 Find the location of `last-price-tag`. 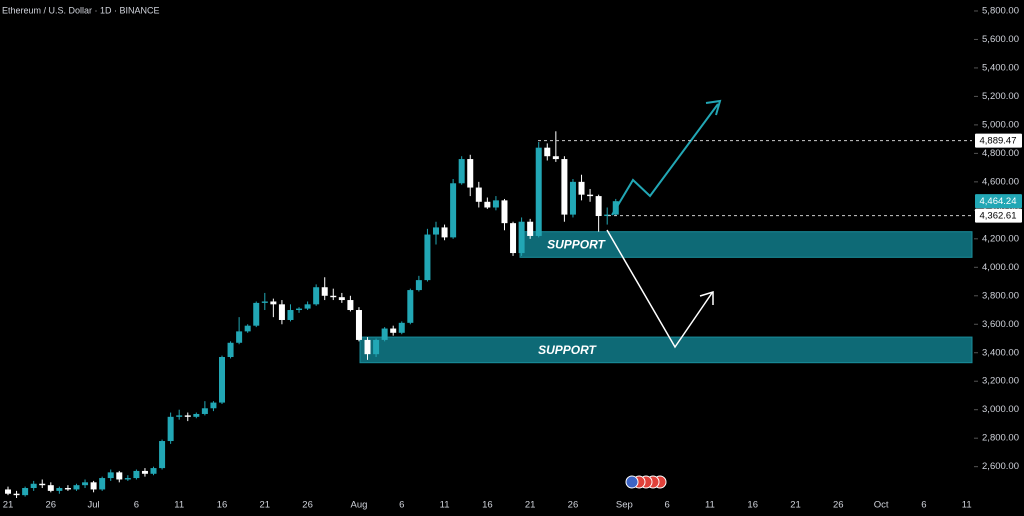

last-price-tag is located at coordinates (998, 201).